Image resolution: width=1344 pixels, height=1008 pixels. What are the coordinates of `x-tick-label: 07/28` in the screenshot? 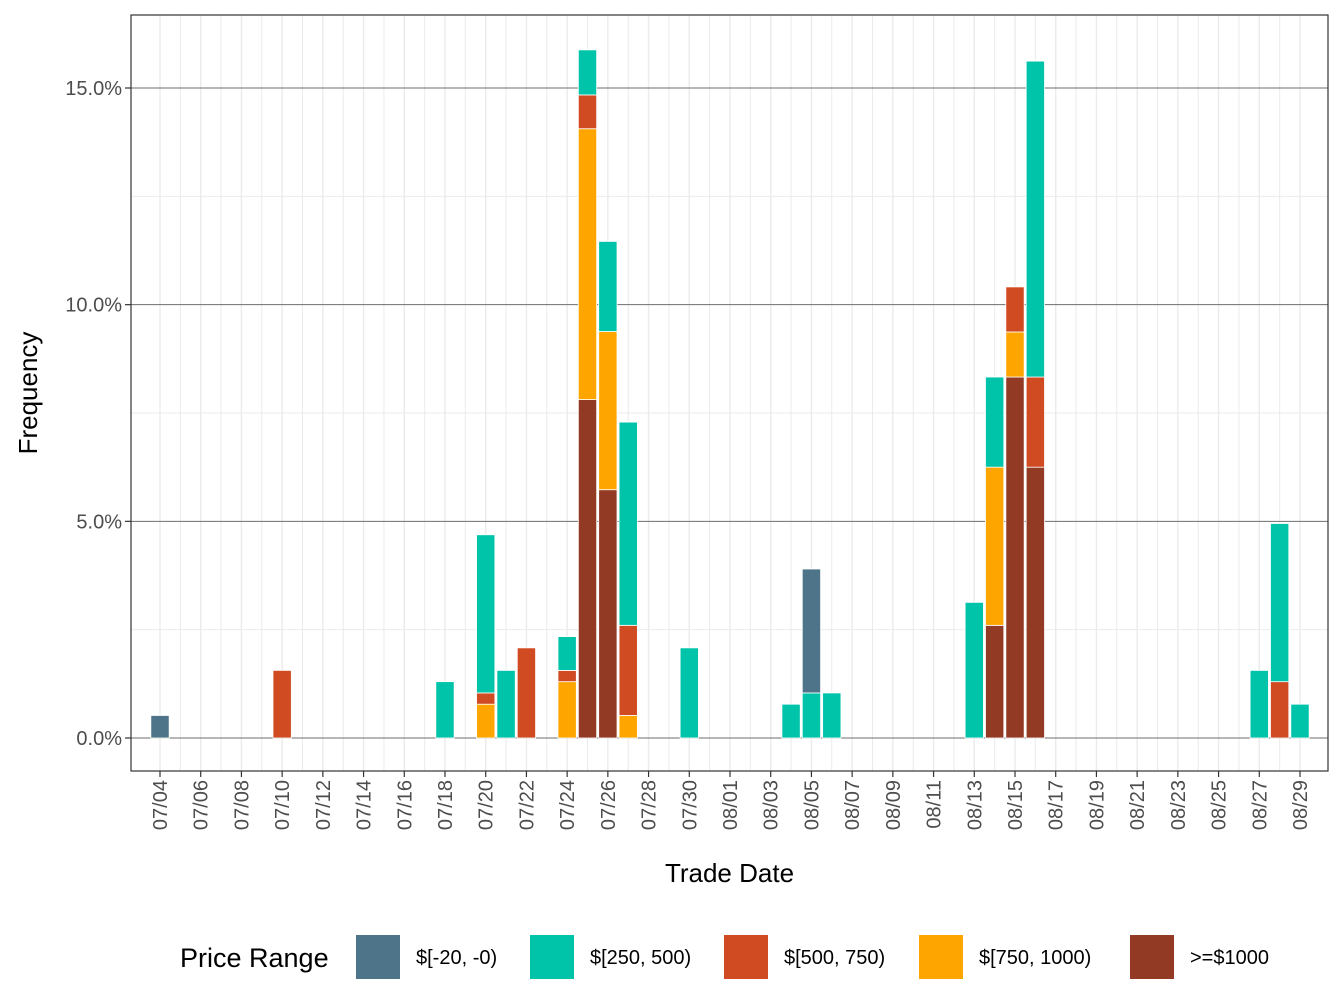 It's located at (650, 805).